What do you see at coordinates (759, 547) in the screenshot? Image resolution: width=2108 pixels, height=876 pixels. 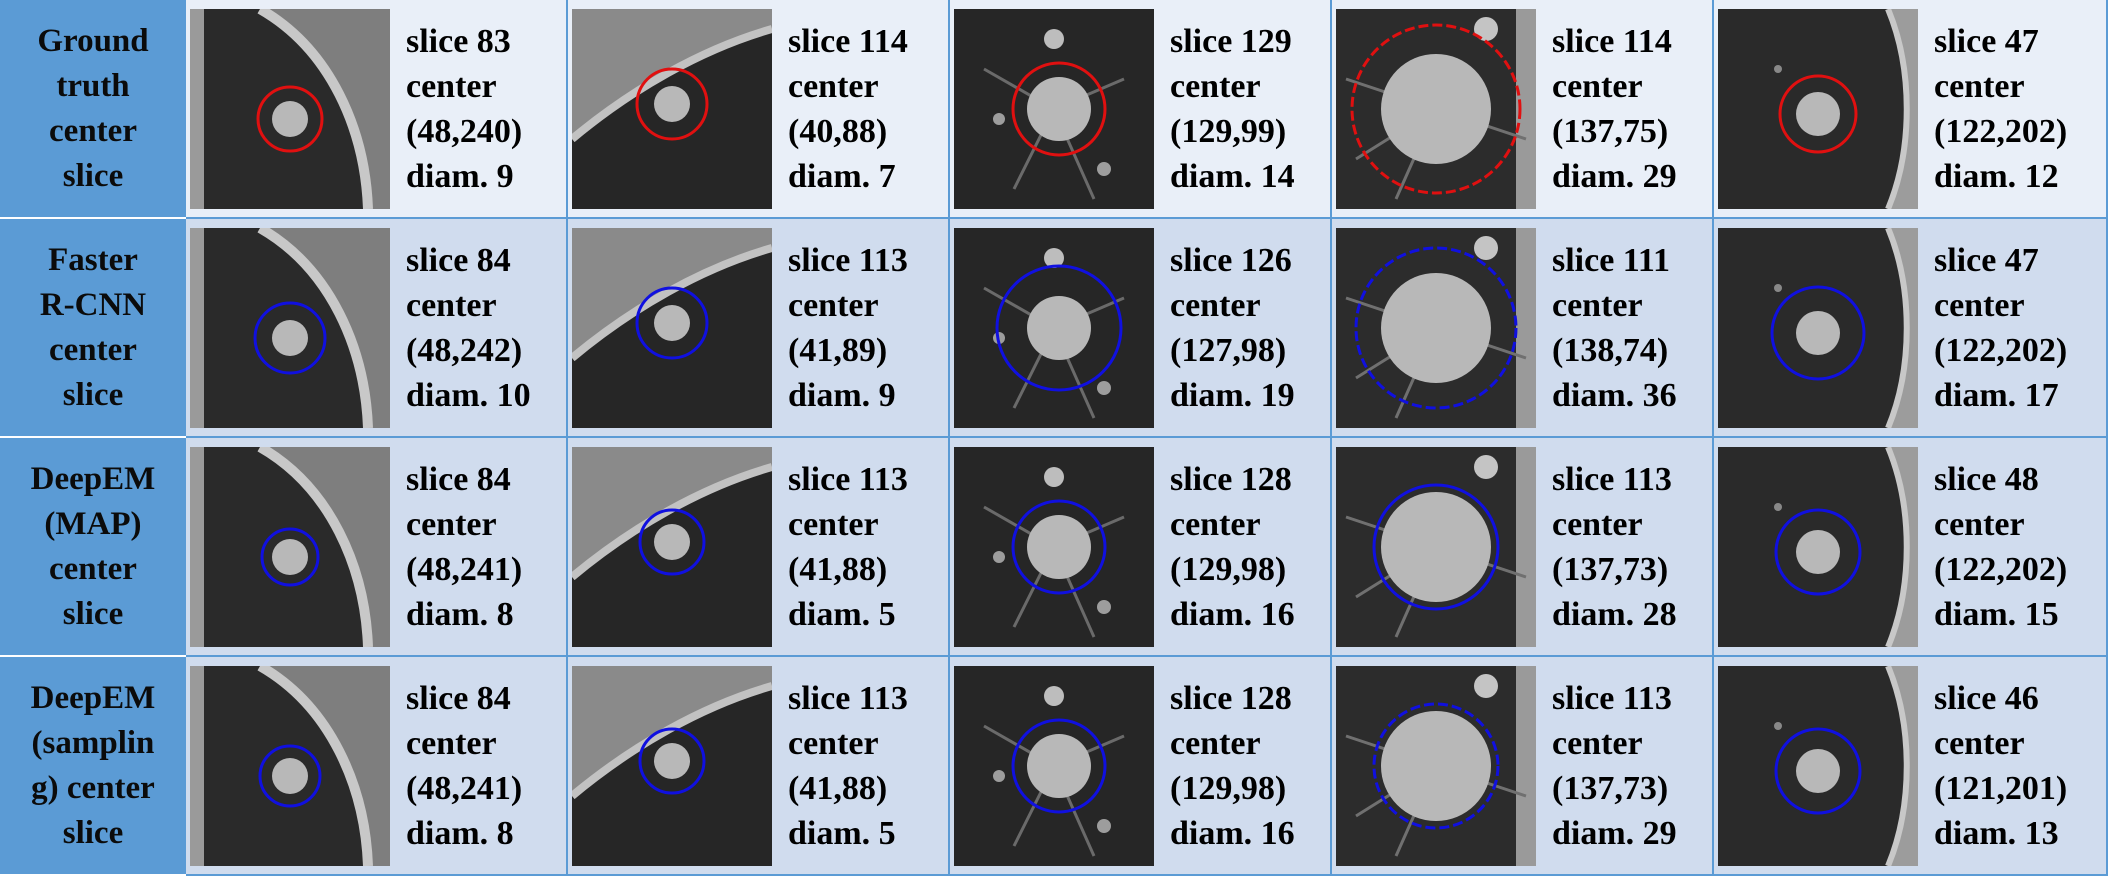 I see `result-cell: slice 113 center (41,88) diam. 5` at bounding box center [759, 547].